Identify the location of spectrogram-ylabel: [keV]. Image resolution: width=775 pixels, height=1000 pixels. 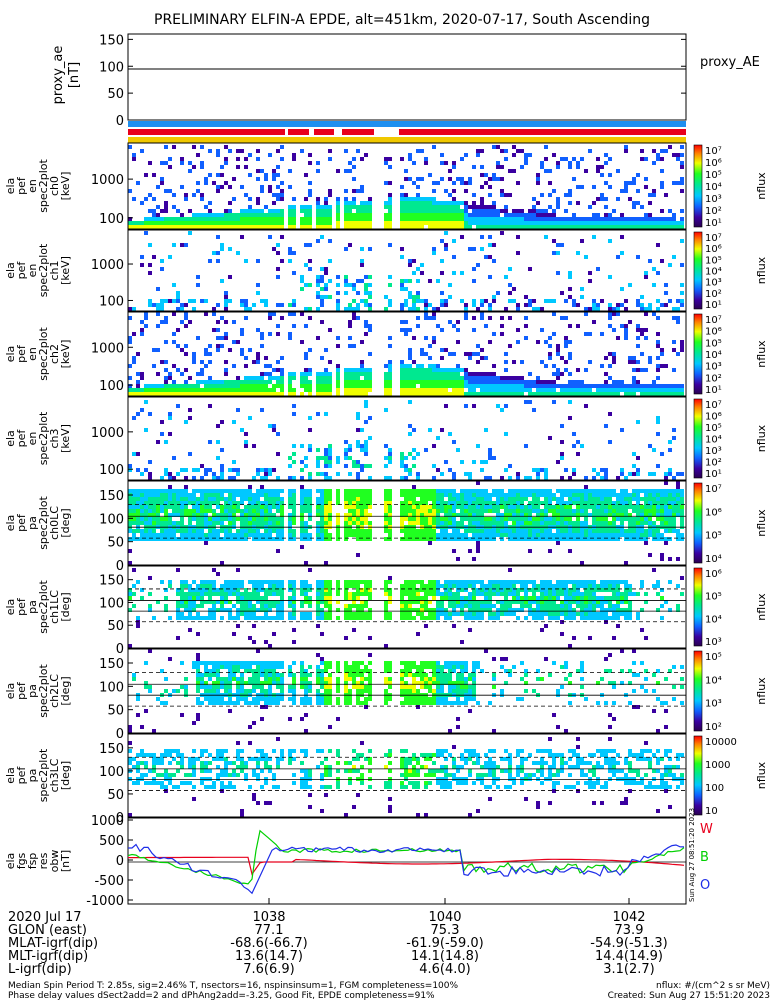
(65, 186).